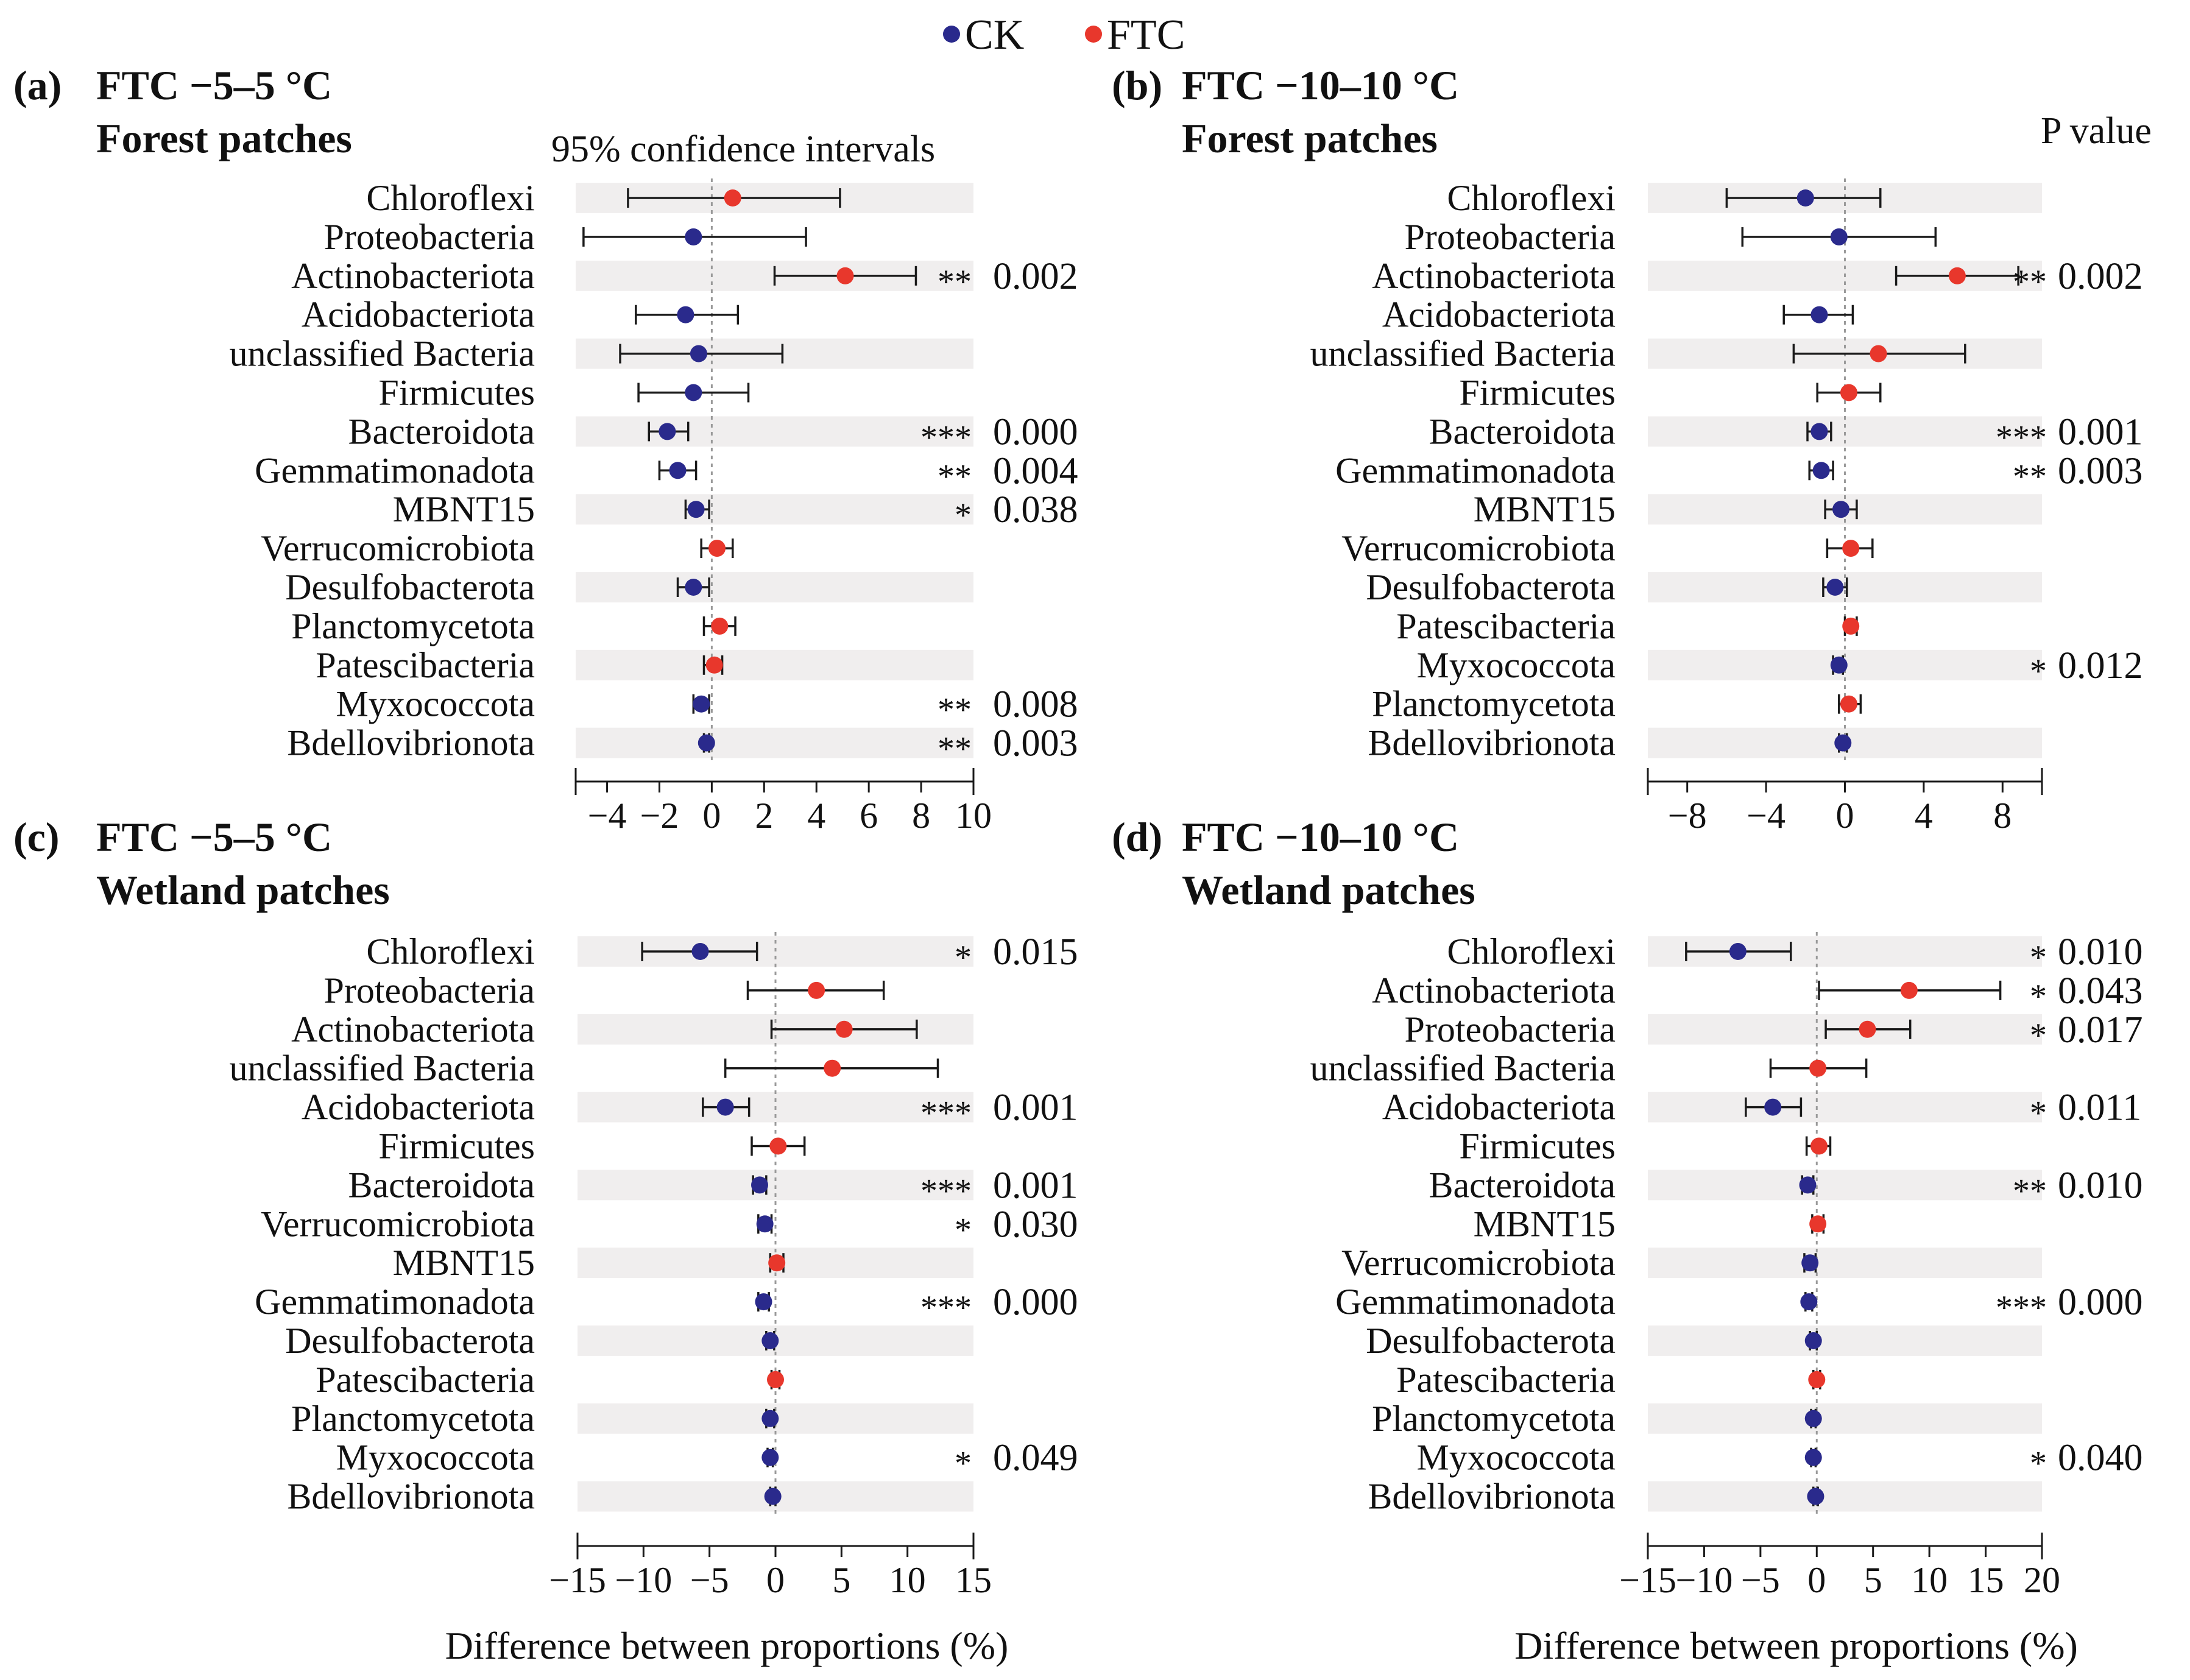 The height and width of the screenshot is (1680, 2190). What do you see at coordinates (869, 816) in the screenshot?
I see `x-tick-label: 6` at bounding box center [869, 816].